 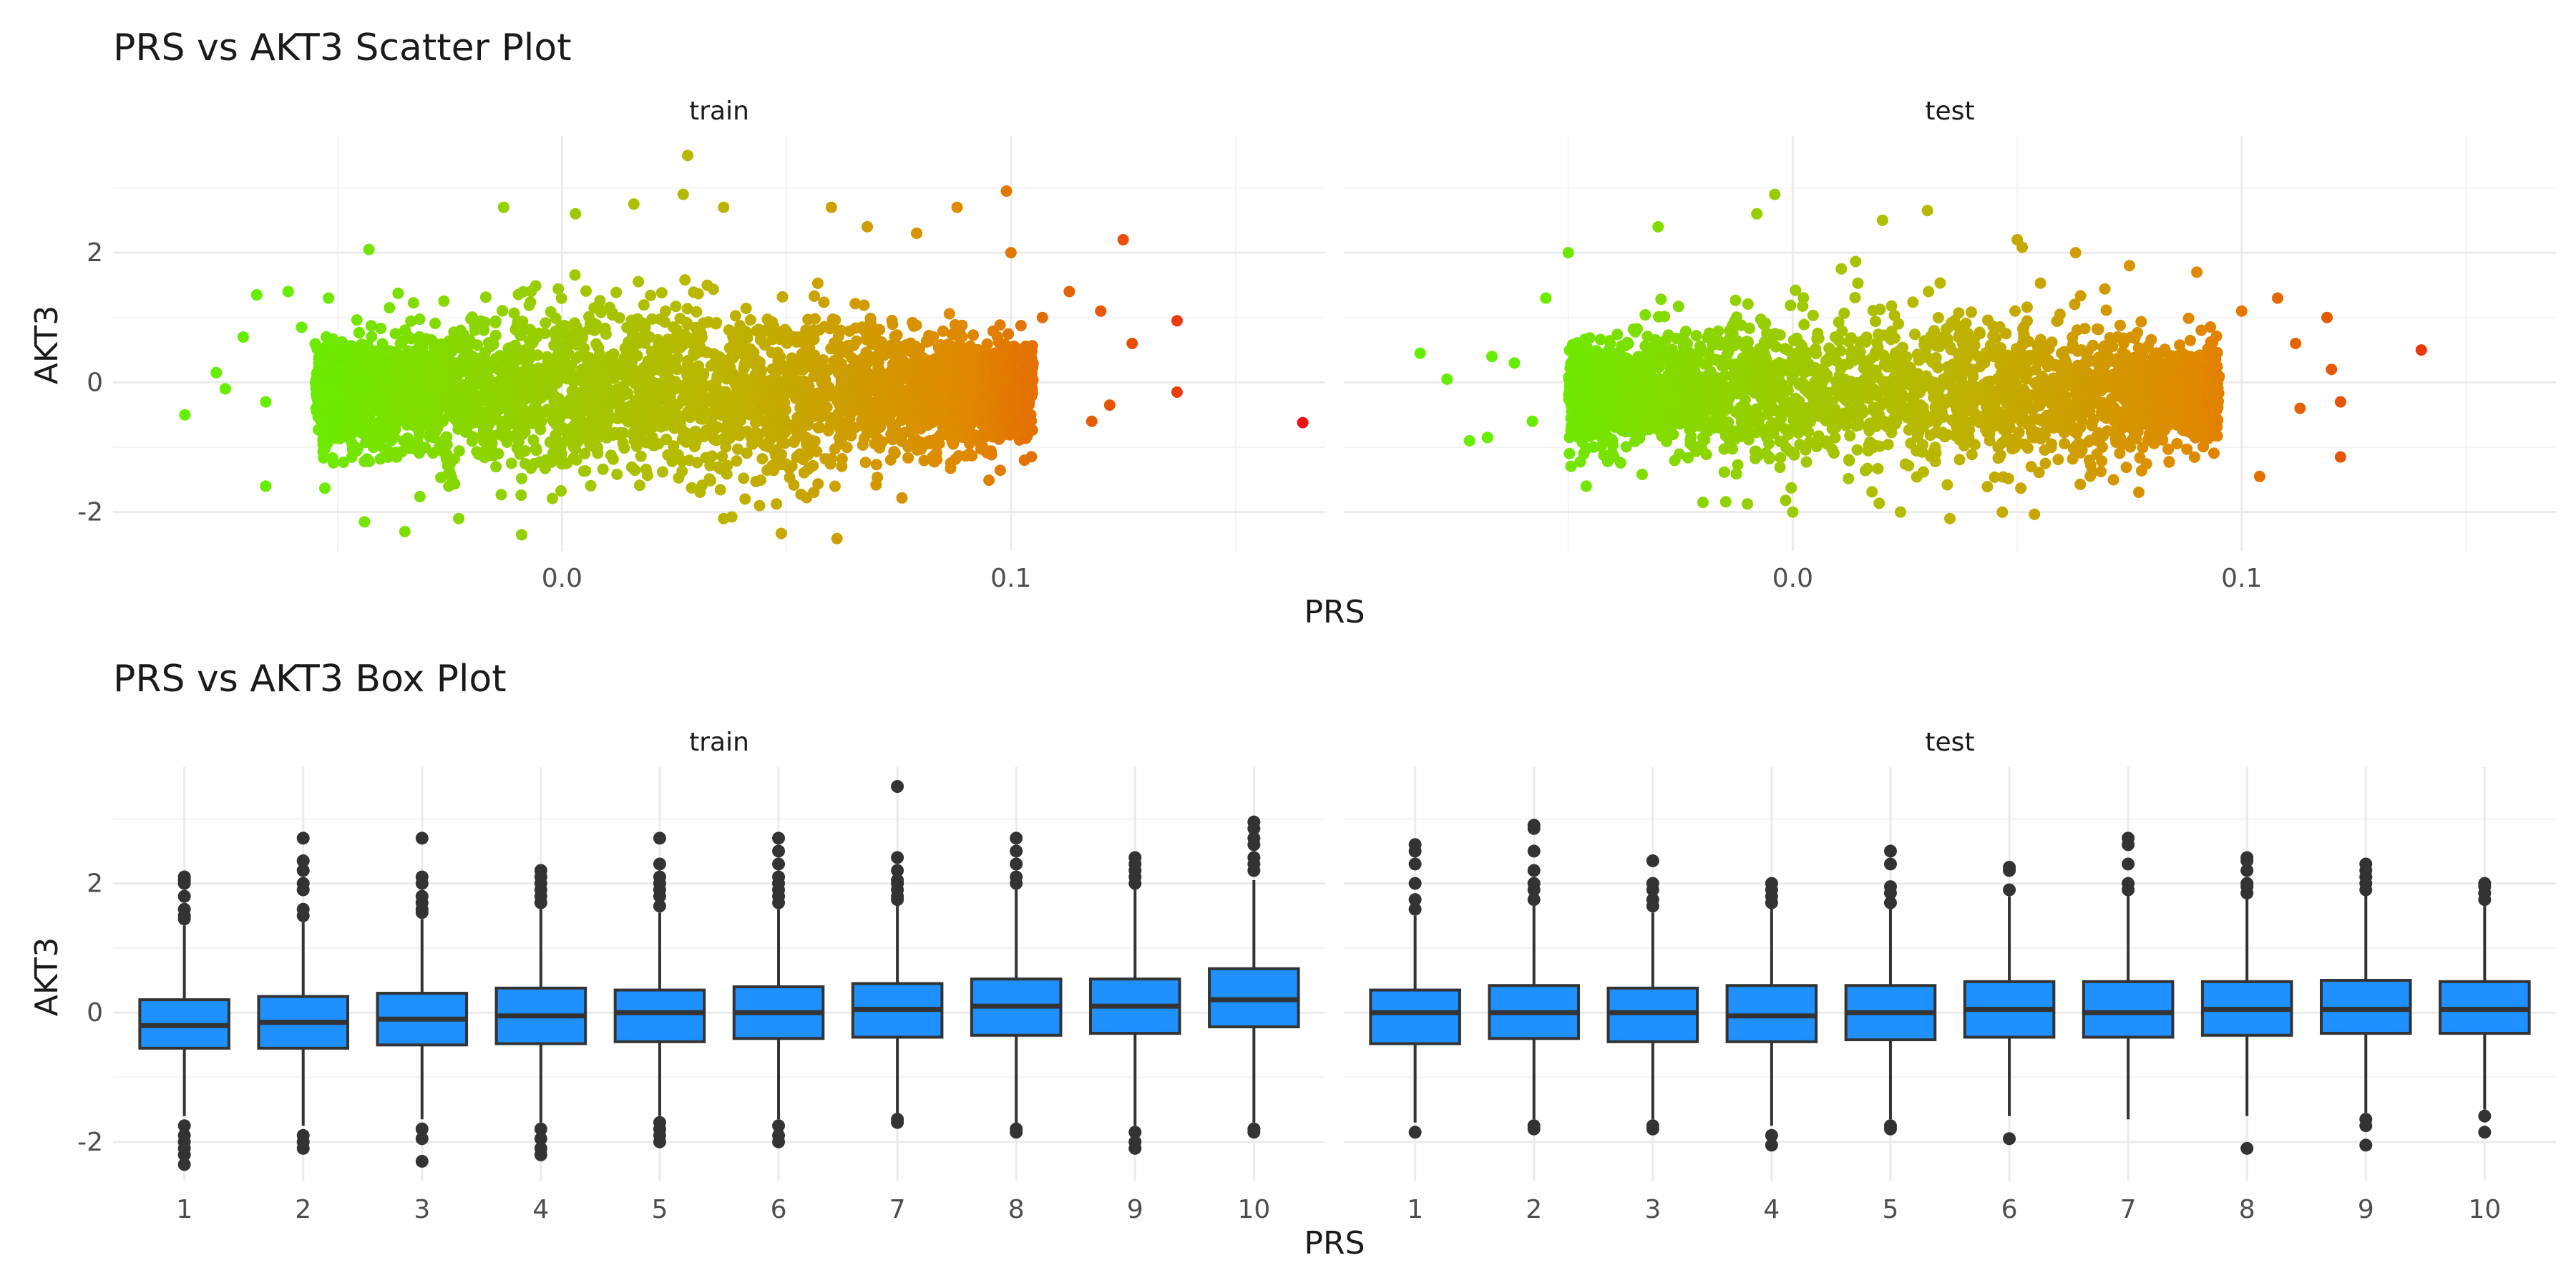 I want to click on facet-label-test: test, so click(x=1949, y=111).